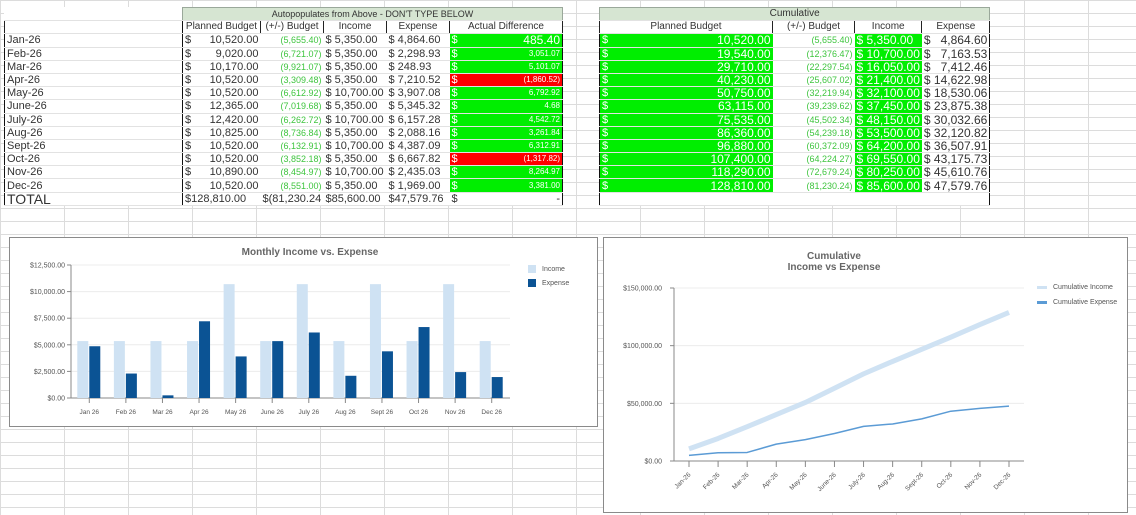 The height and width of the screenshot is (515, 1136). What do you see at coordinates (292, 146) in the screenshot?
I see `budget-diff-cell: (6,132.91)` at bounding box center [292, 146].